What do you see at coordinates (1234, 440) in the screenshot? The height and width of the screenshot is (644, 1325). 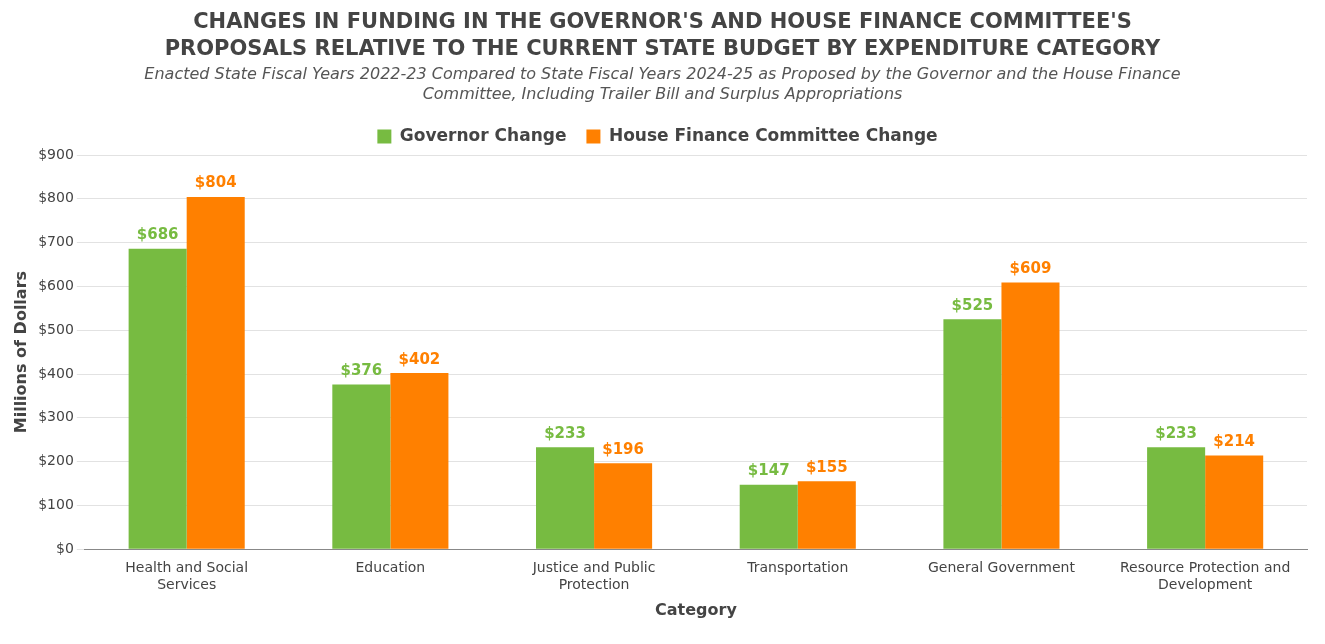 I see `data-label: $214` at bounding box center [1234, 440].